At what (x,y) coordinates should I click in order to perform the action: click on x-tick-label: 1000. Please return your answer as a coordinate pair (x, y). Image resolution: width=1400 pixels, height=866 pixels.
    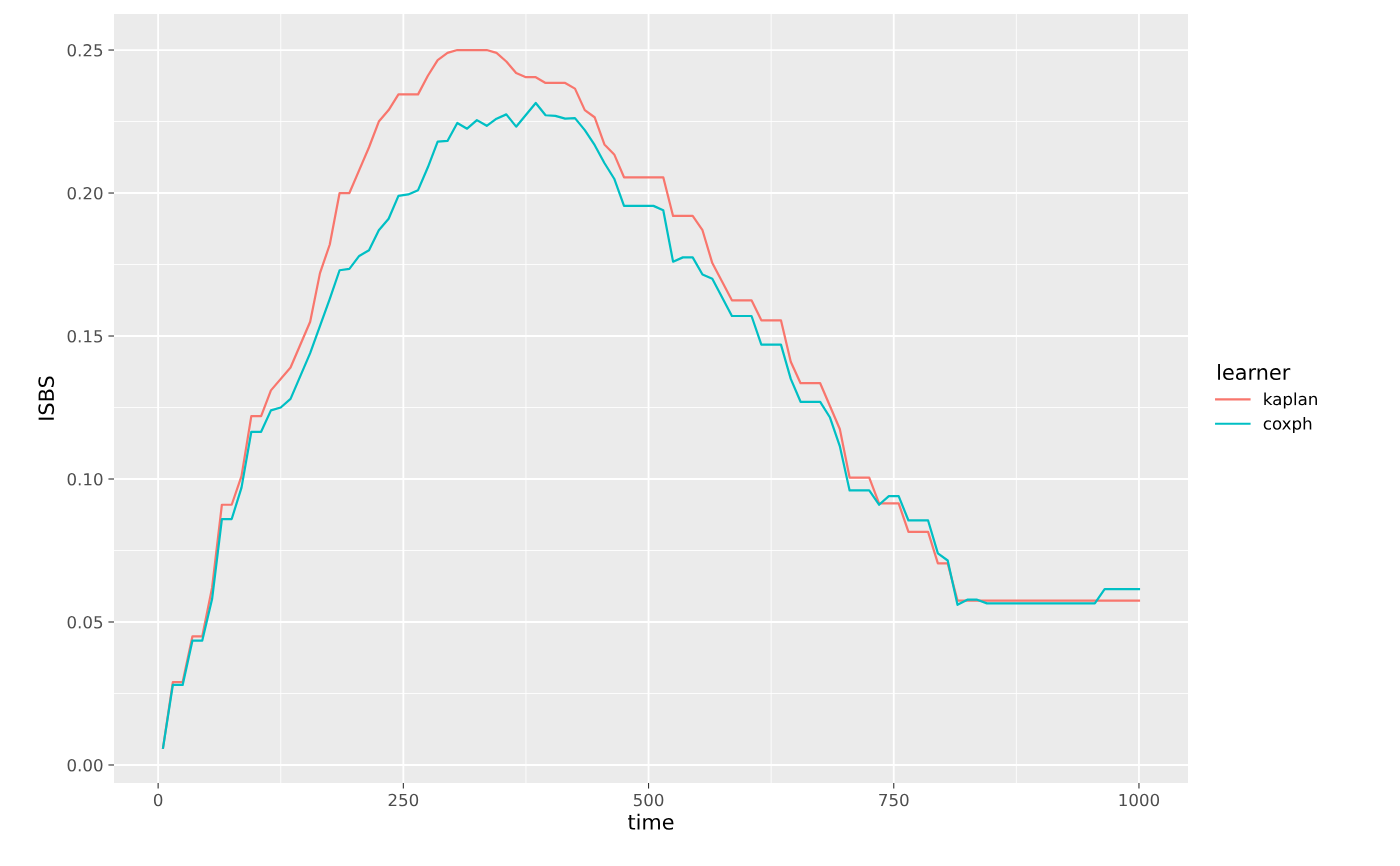
    Looking at the image, I should click on (1139, 800).